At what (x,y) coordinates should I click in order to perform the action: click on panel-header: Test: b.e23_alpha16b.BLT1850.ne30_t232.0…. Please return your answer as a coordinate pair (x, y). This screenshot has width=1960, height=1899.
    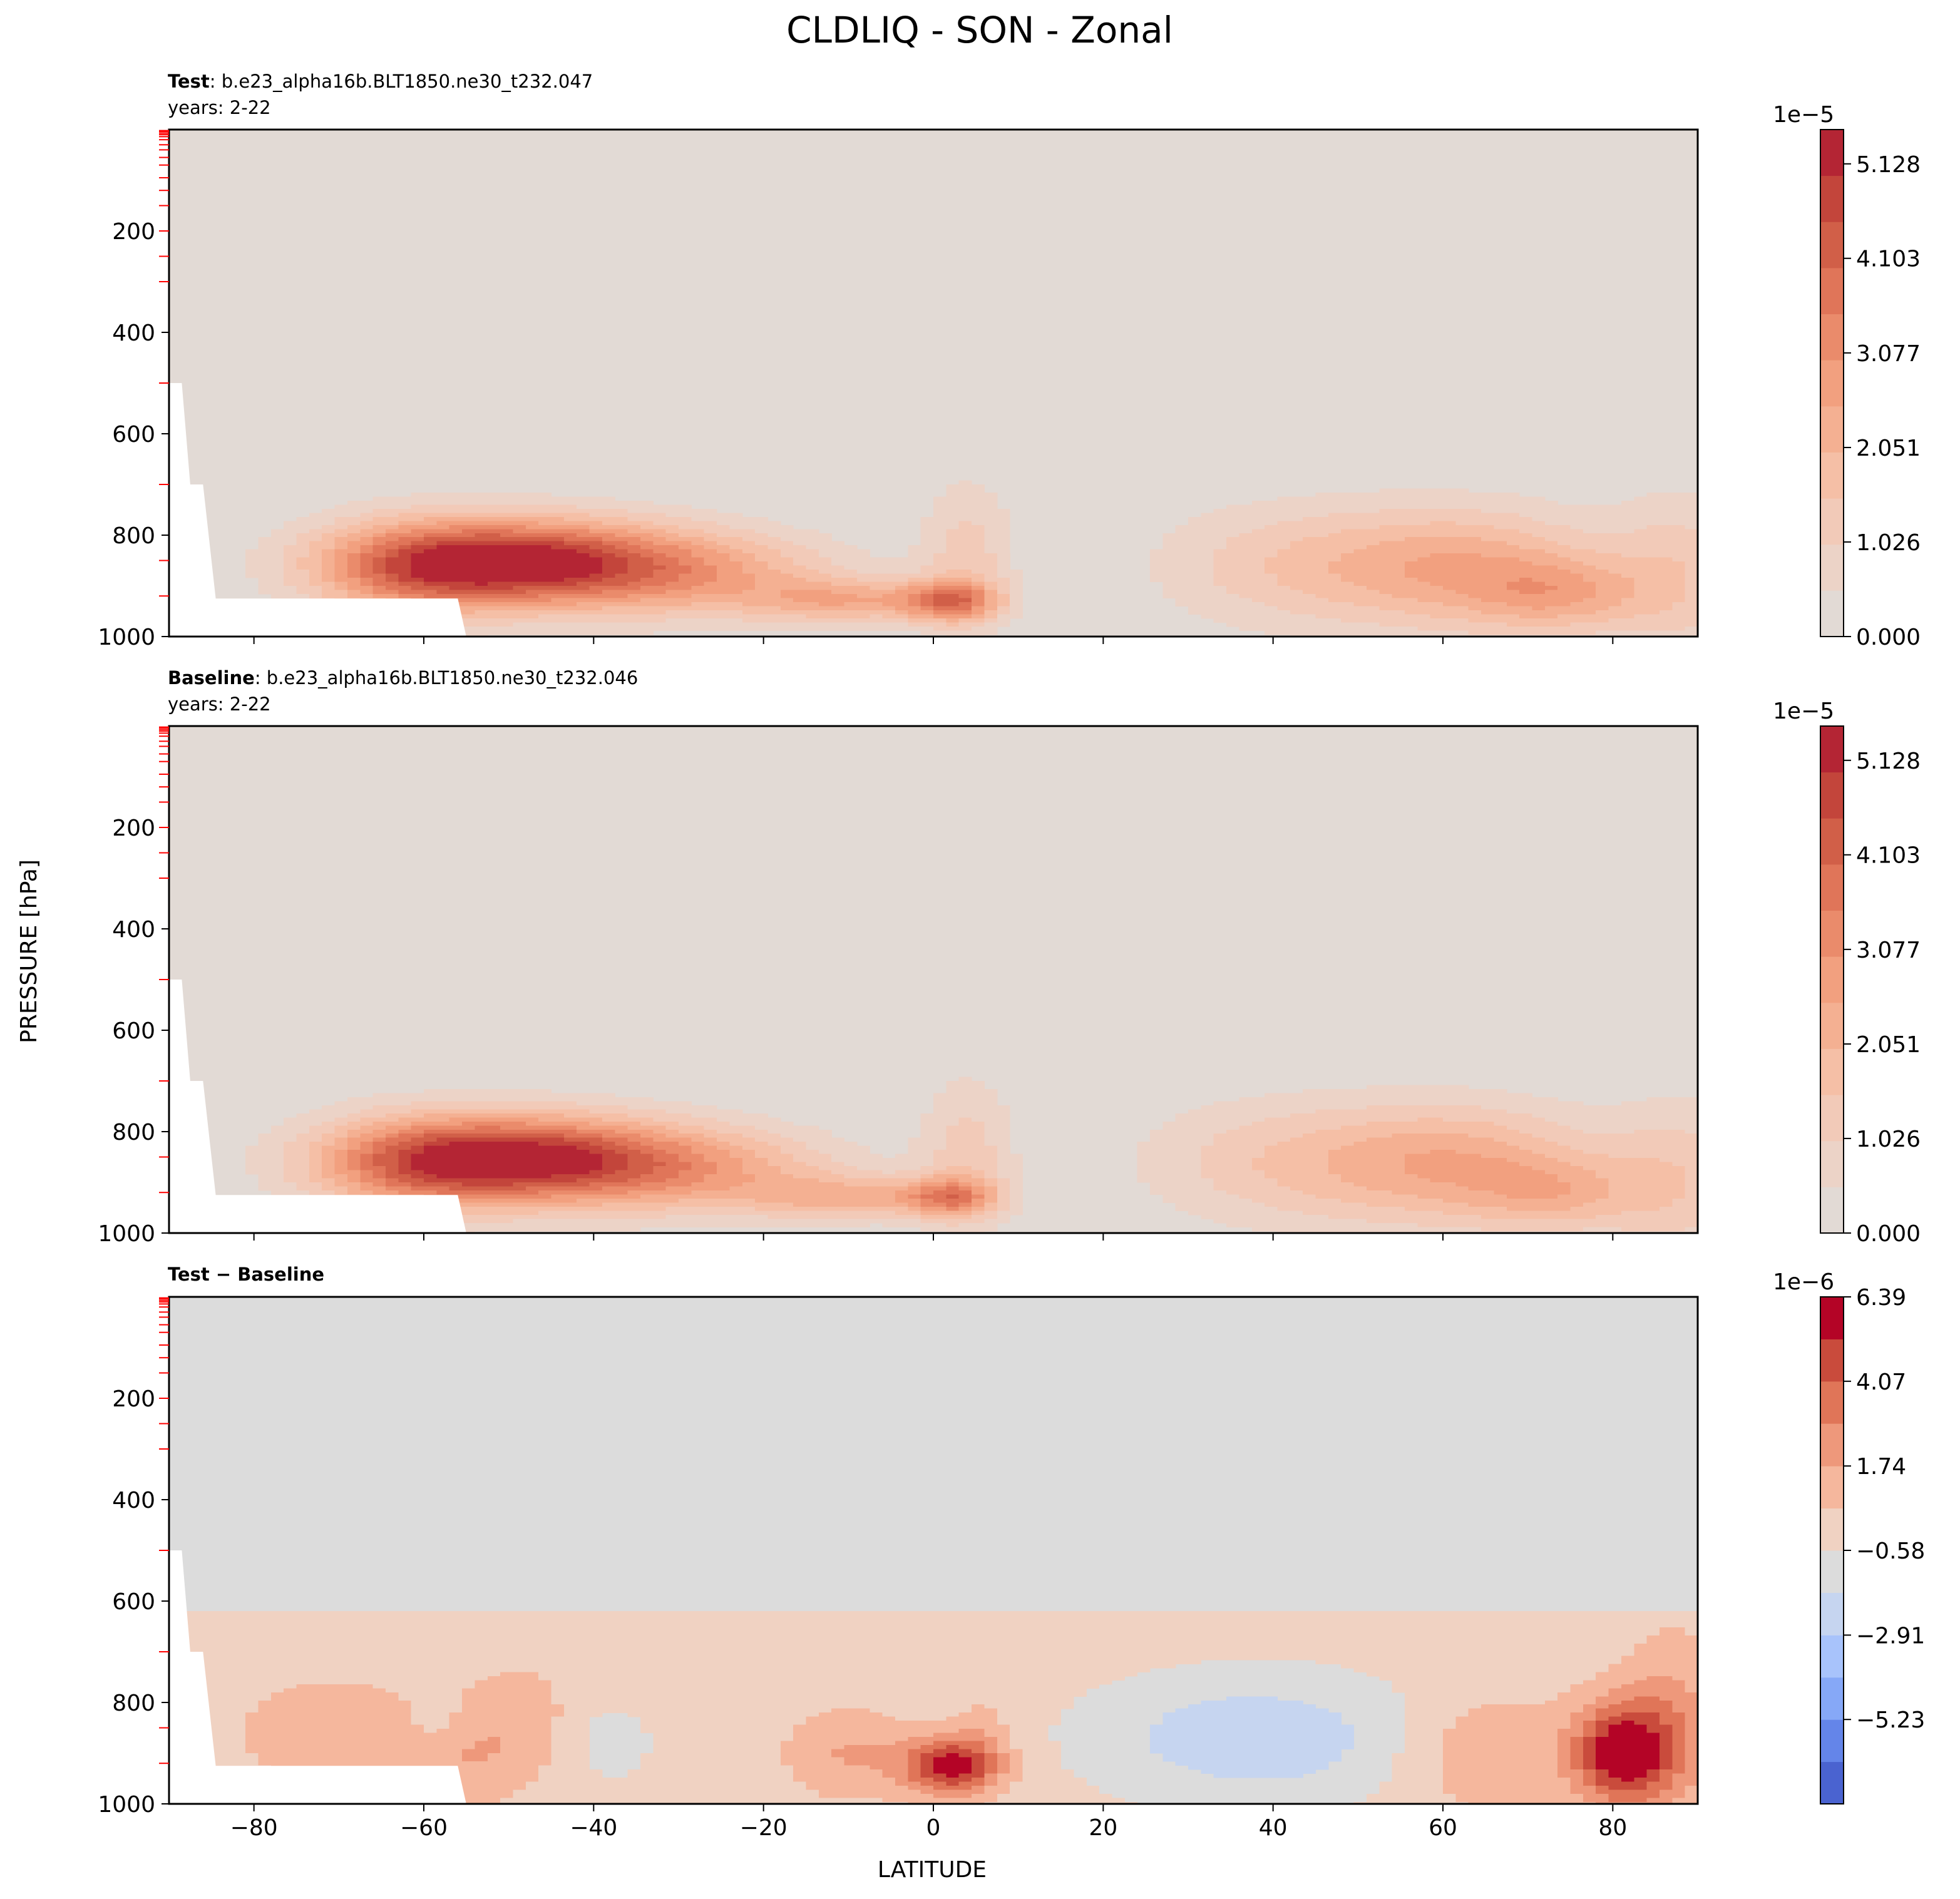
    Looking at the image, I should click on (380, 81).